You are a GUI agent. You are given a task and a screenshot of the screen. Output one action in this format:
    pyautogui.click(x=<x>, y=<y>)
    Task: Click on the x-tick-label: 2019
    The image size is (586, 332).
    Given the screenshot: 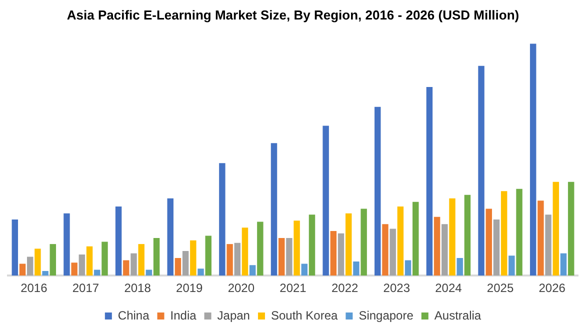 What is the action you would take?
    pyautogui.click(x=190, y=288)
    